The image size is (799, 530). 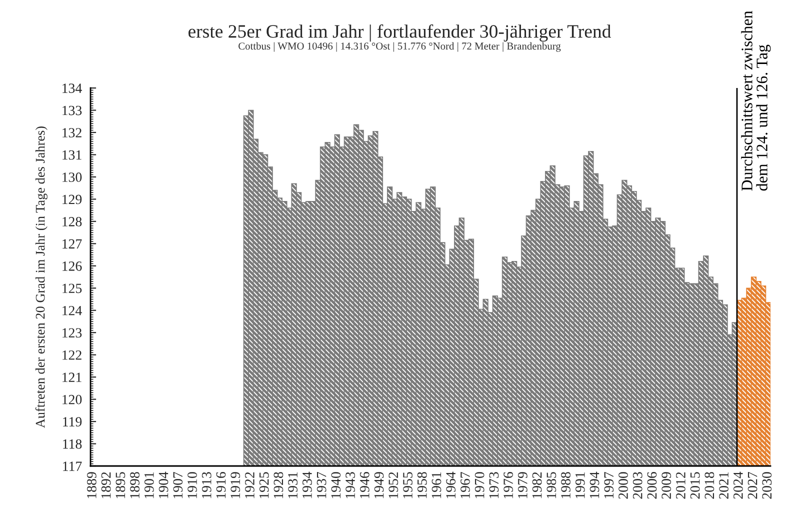 I want to click on x-tick-label: 1910, so click(x=192, y=485).